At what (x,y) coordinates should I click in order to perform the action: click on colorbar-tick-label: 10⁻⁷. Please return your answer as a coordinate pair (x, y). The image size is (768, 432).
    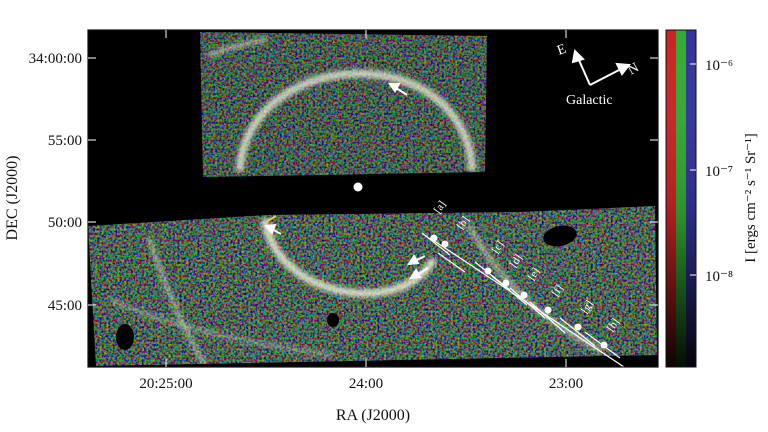
    Looking at the image, I should click on (719, 172).